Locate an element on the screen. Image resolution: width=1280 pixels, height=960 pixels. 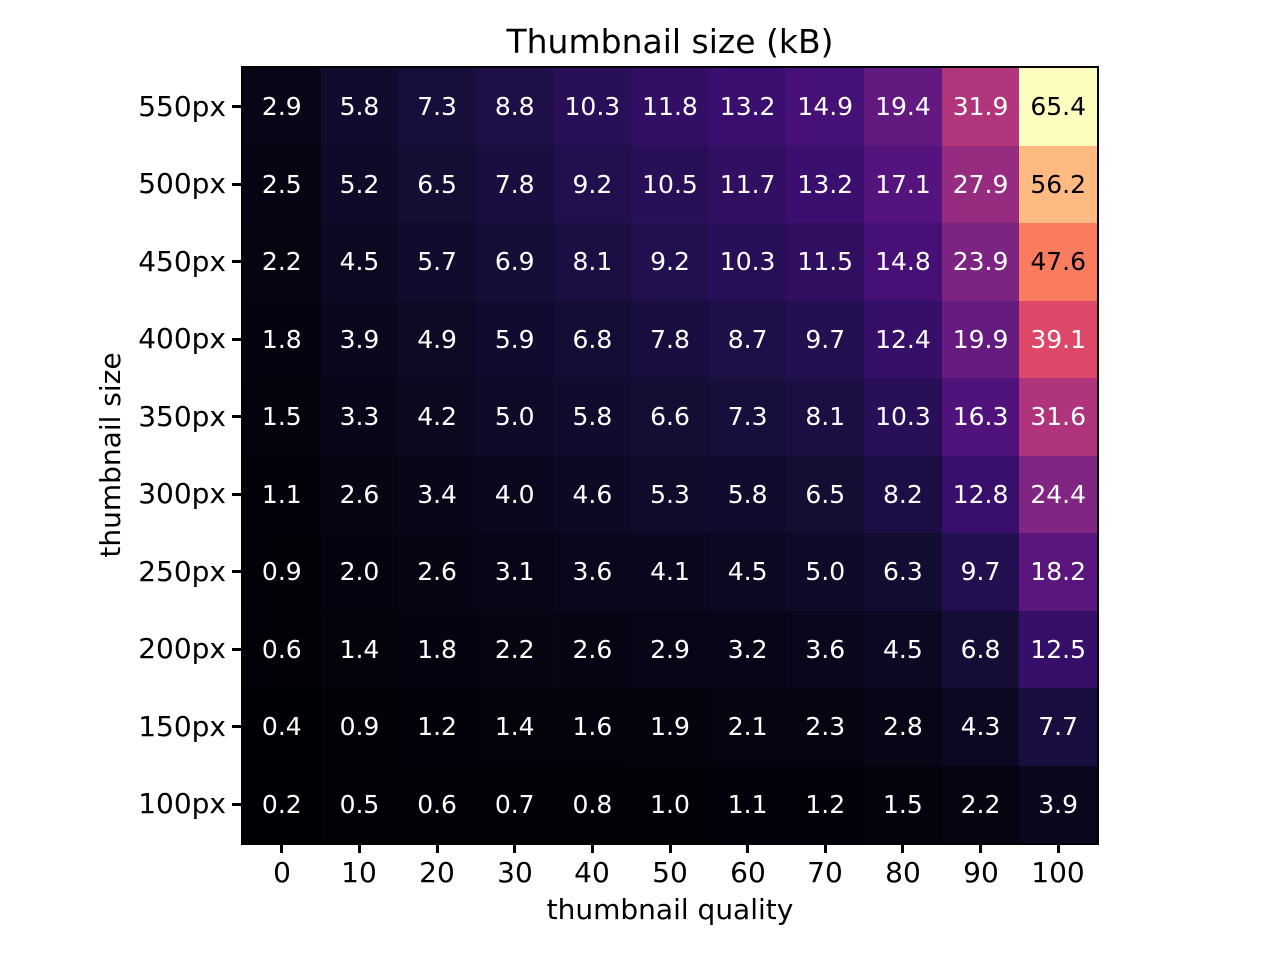
cell-value: 11.7 is located at coordinates (747, 184).